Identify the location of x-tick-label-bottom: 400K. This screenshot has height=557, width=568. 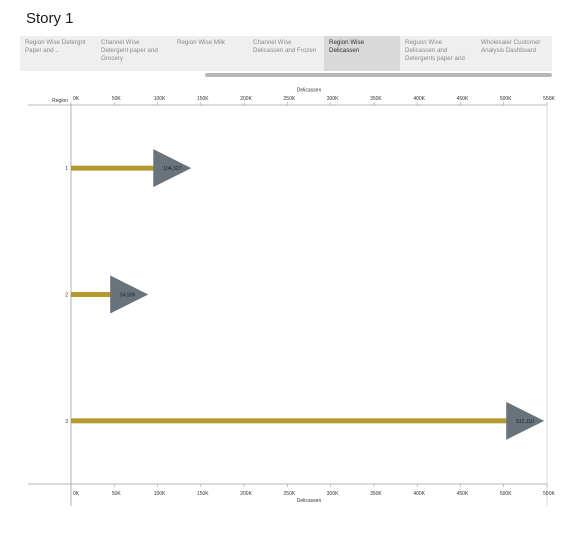
(419, 494).